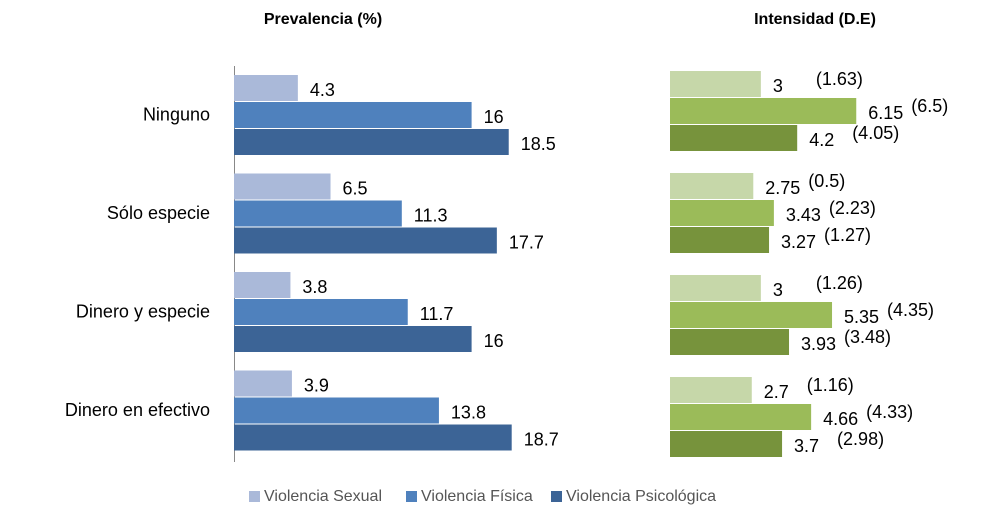  What do you see at coordinates (847, 235) in the screenshot?
I see `sd-label: (1.27)` at bounding box center [847, 235].